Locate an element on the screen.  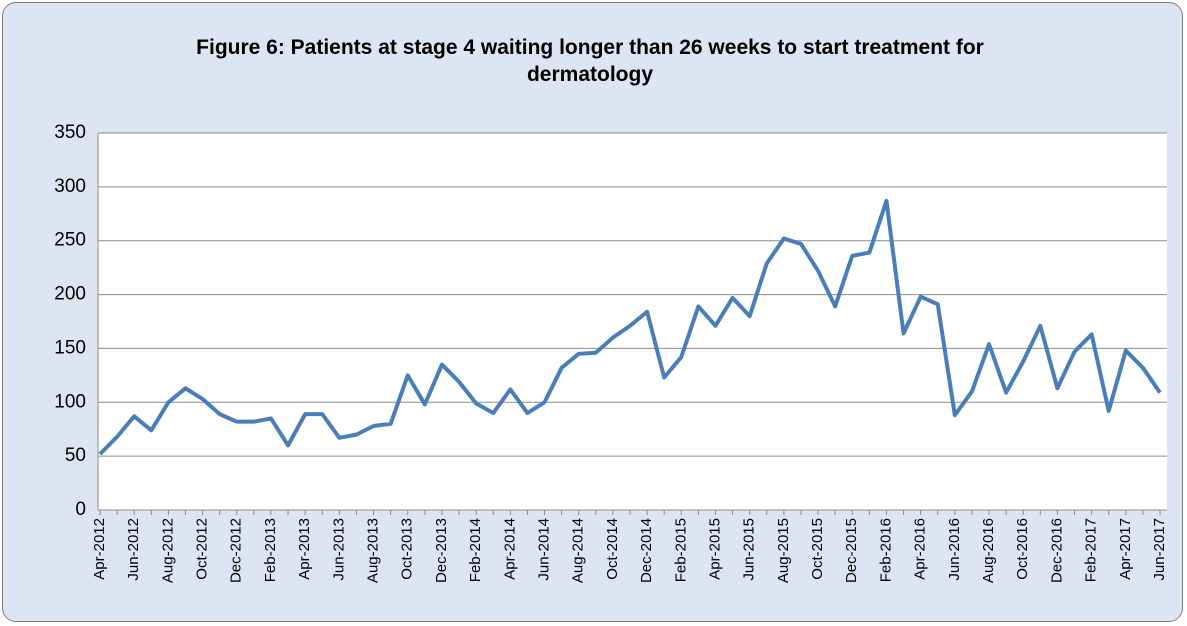
x-tick-label: Dec-2014 is located at coordinates (646, 550).